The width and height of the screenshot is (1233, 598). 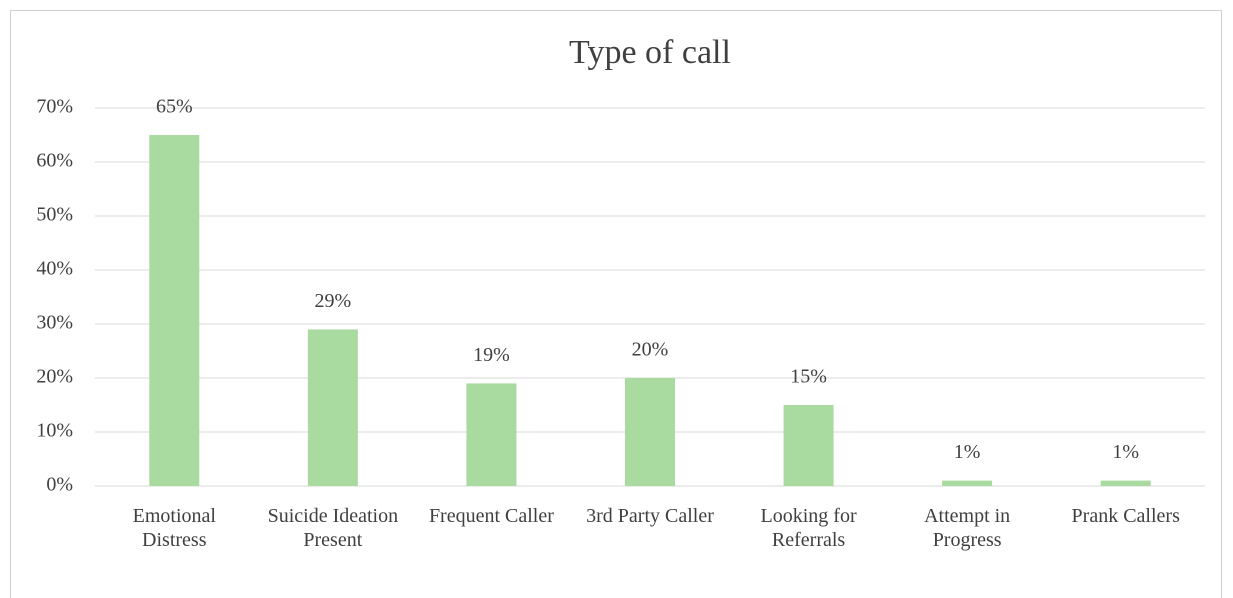 I want to click on data-label: 65%, so click(x=174, y=107).